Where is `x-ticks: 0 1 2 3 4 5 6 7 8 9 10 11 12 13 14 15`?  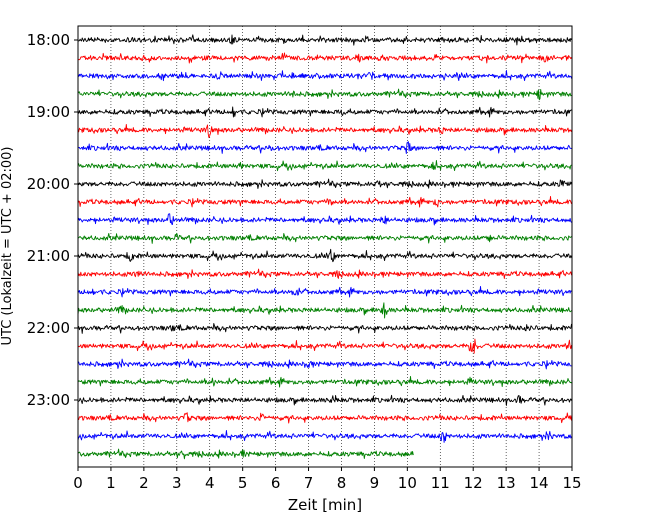 x-ticks: 0 1 2 3 4 5 6 7 8 9 10 11 12 13 14 15 is located at coordinates (327, 479).